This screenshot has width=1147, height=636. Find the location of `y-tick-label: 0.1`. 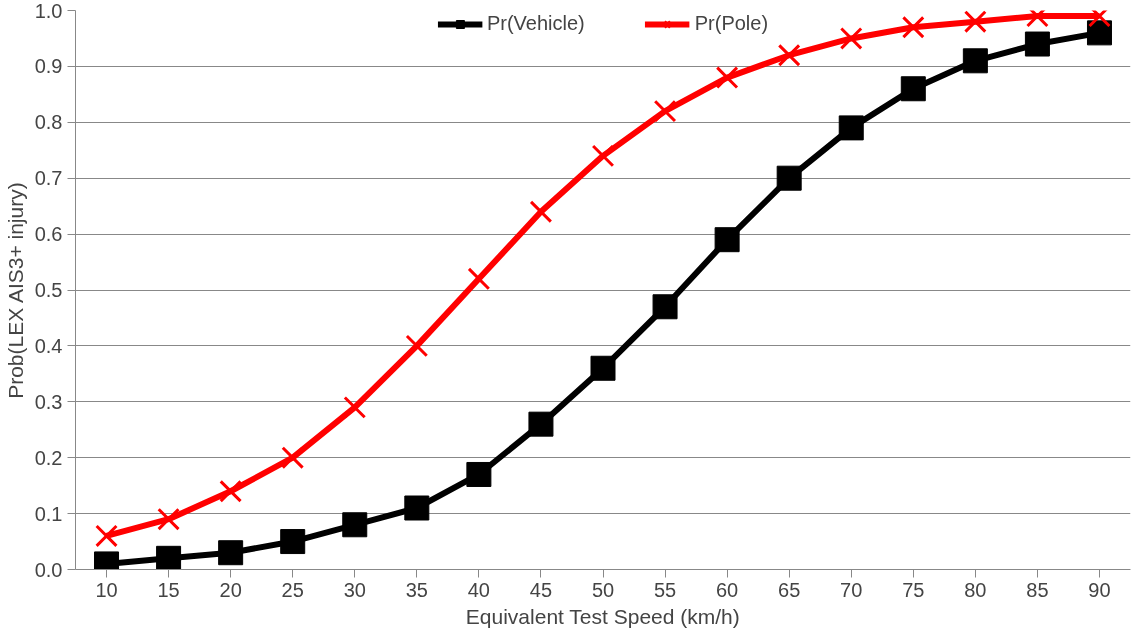

y-tick-label: 0.1 is located at coordinates (48, 513).